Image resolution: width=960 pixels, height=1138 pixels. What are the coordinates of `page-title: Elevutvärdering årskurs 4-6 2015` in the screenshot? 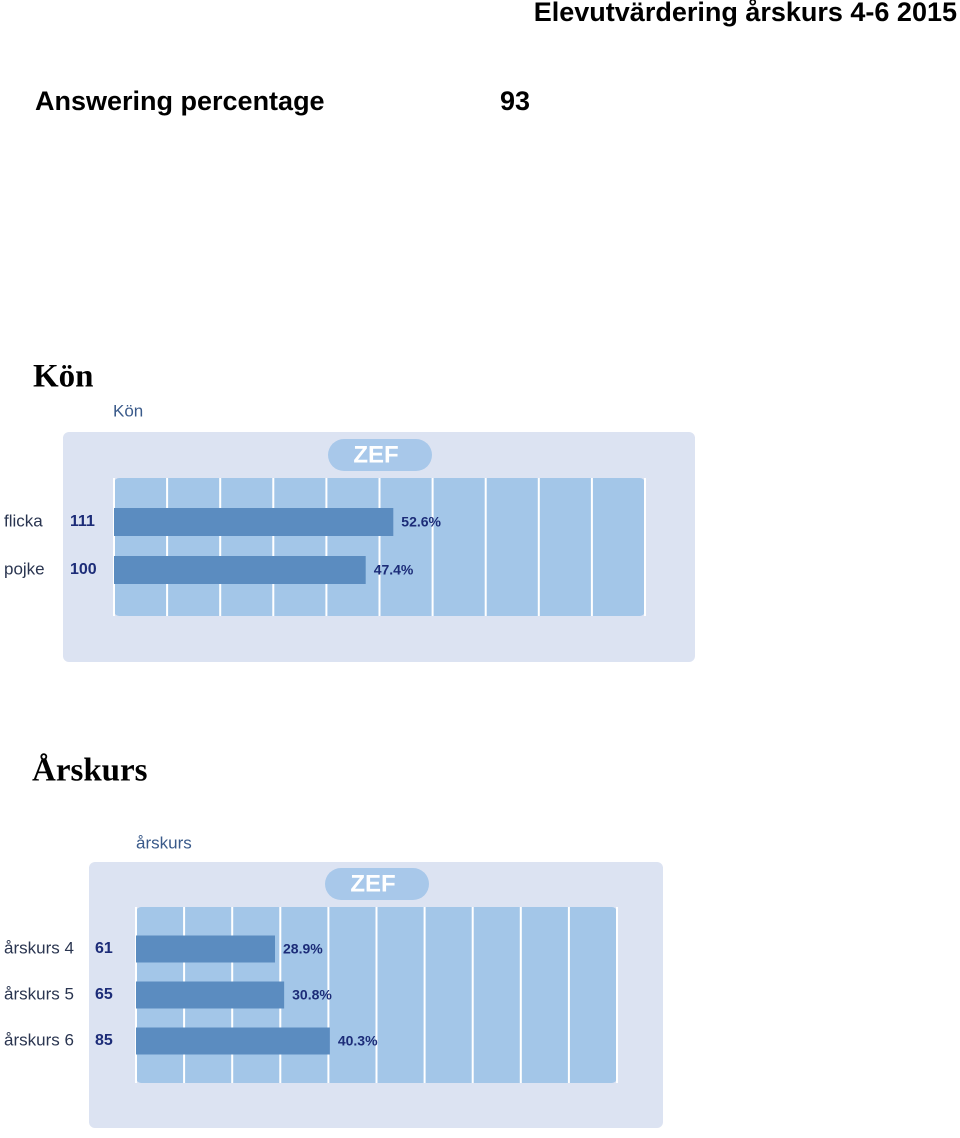 It's located at (745, 13).